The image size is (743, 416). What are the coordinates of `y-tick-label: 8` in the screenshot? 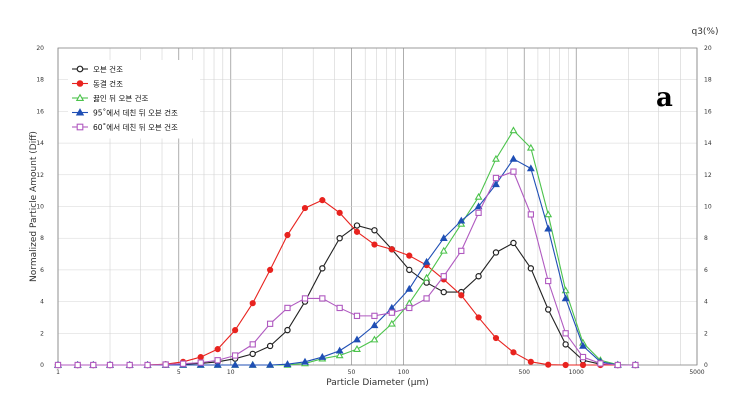 It's located at (42, 238).